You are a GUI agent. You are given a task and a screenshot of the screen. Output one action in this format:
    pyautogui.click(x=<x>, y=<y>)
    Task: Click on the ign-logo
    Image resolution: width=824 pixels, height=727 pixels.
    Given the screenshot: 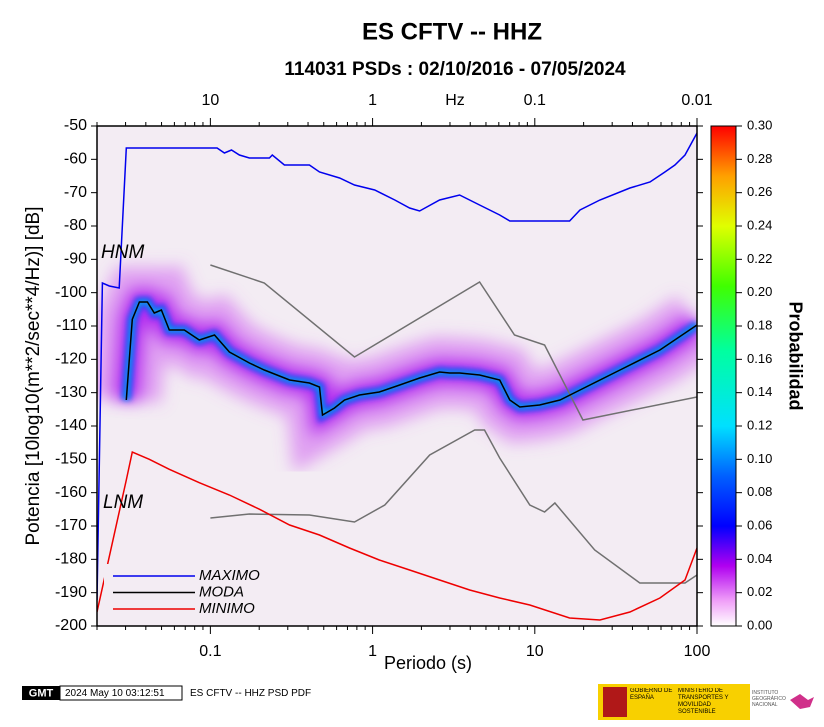 What is the action you would take?
    pyautogui.click(x=802, y=701)
    